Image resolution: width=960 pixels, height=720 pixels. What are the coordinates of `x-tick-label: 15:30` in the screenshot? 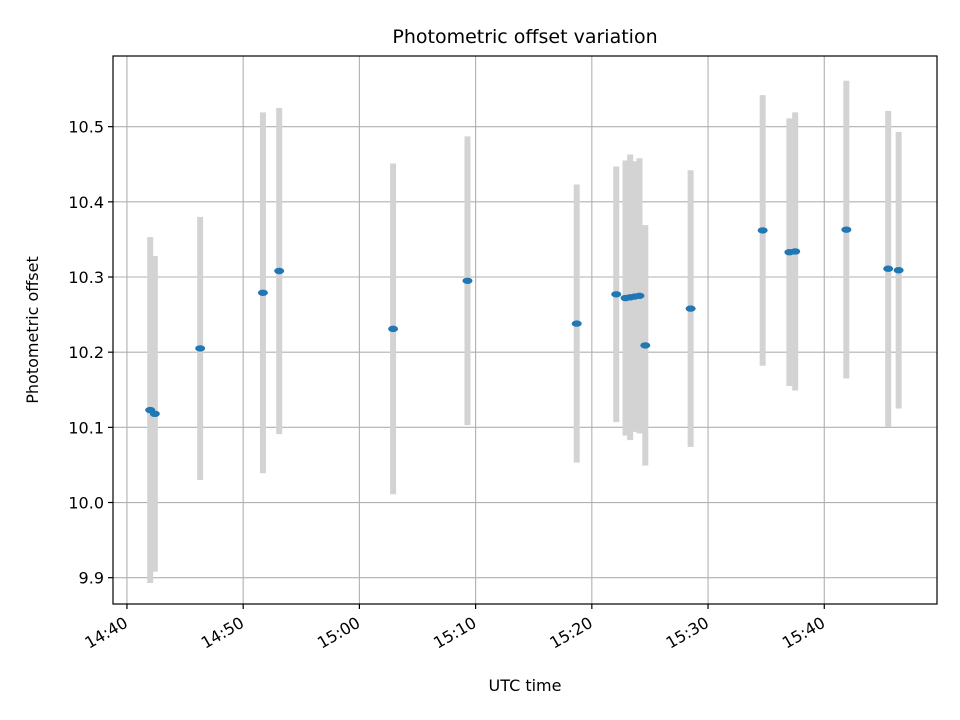 It's located at (687, 633).